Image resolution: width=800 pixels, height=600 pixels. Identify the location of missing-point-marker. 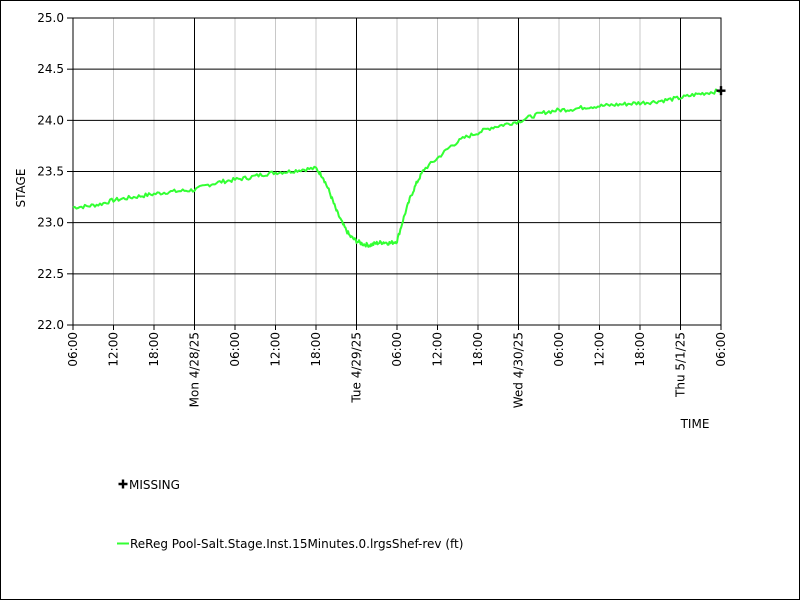
(721, 91).